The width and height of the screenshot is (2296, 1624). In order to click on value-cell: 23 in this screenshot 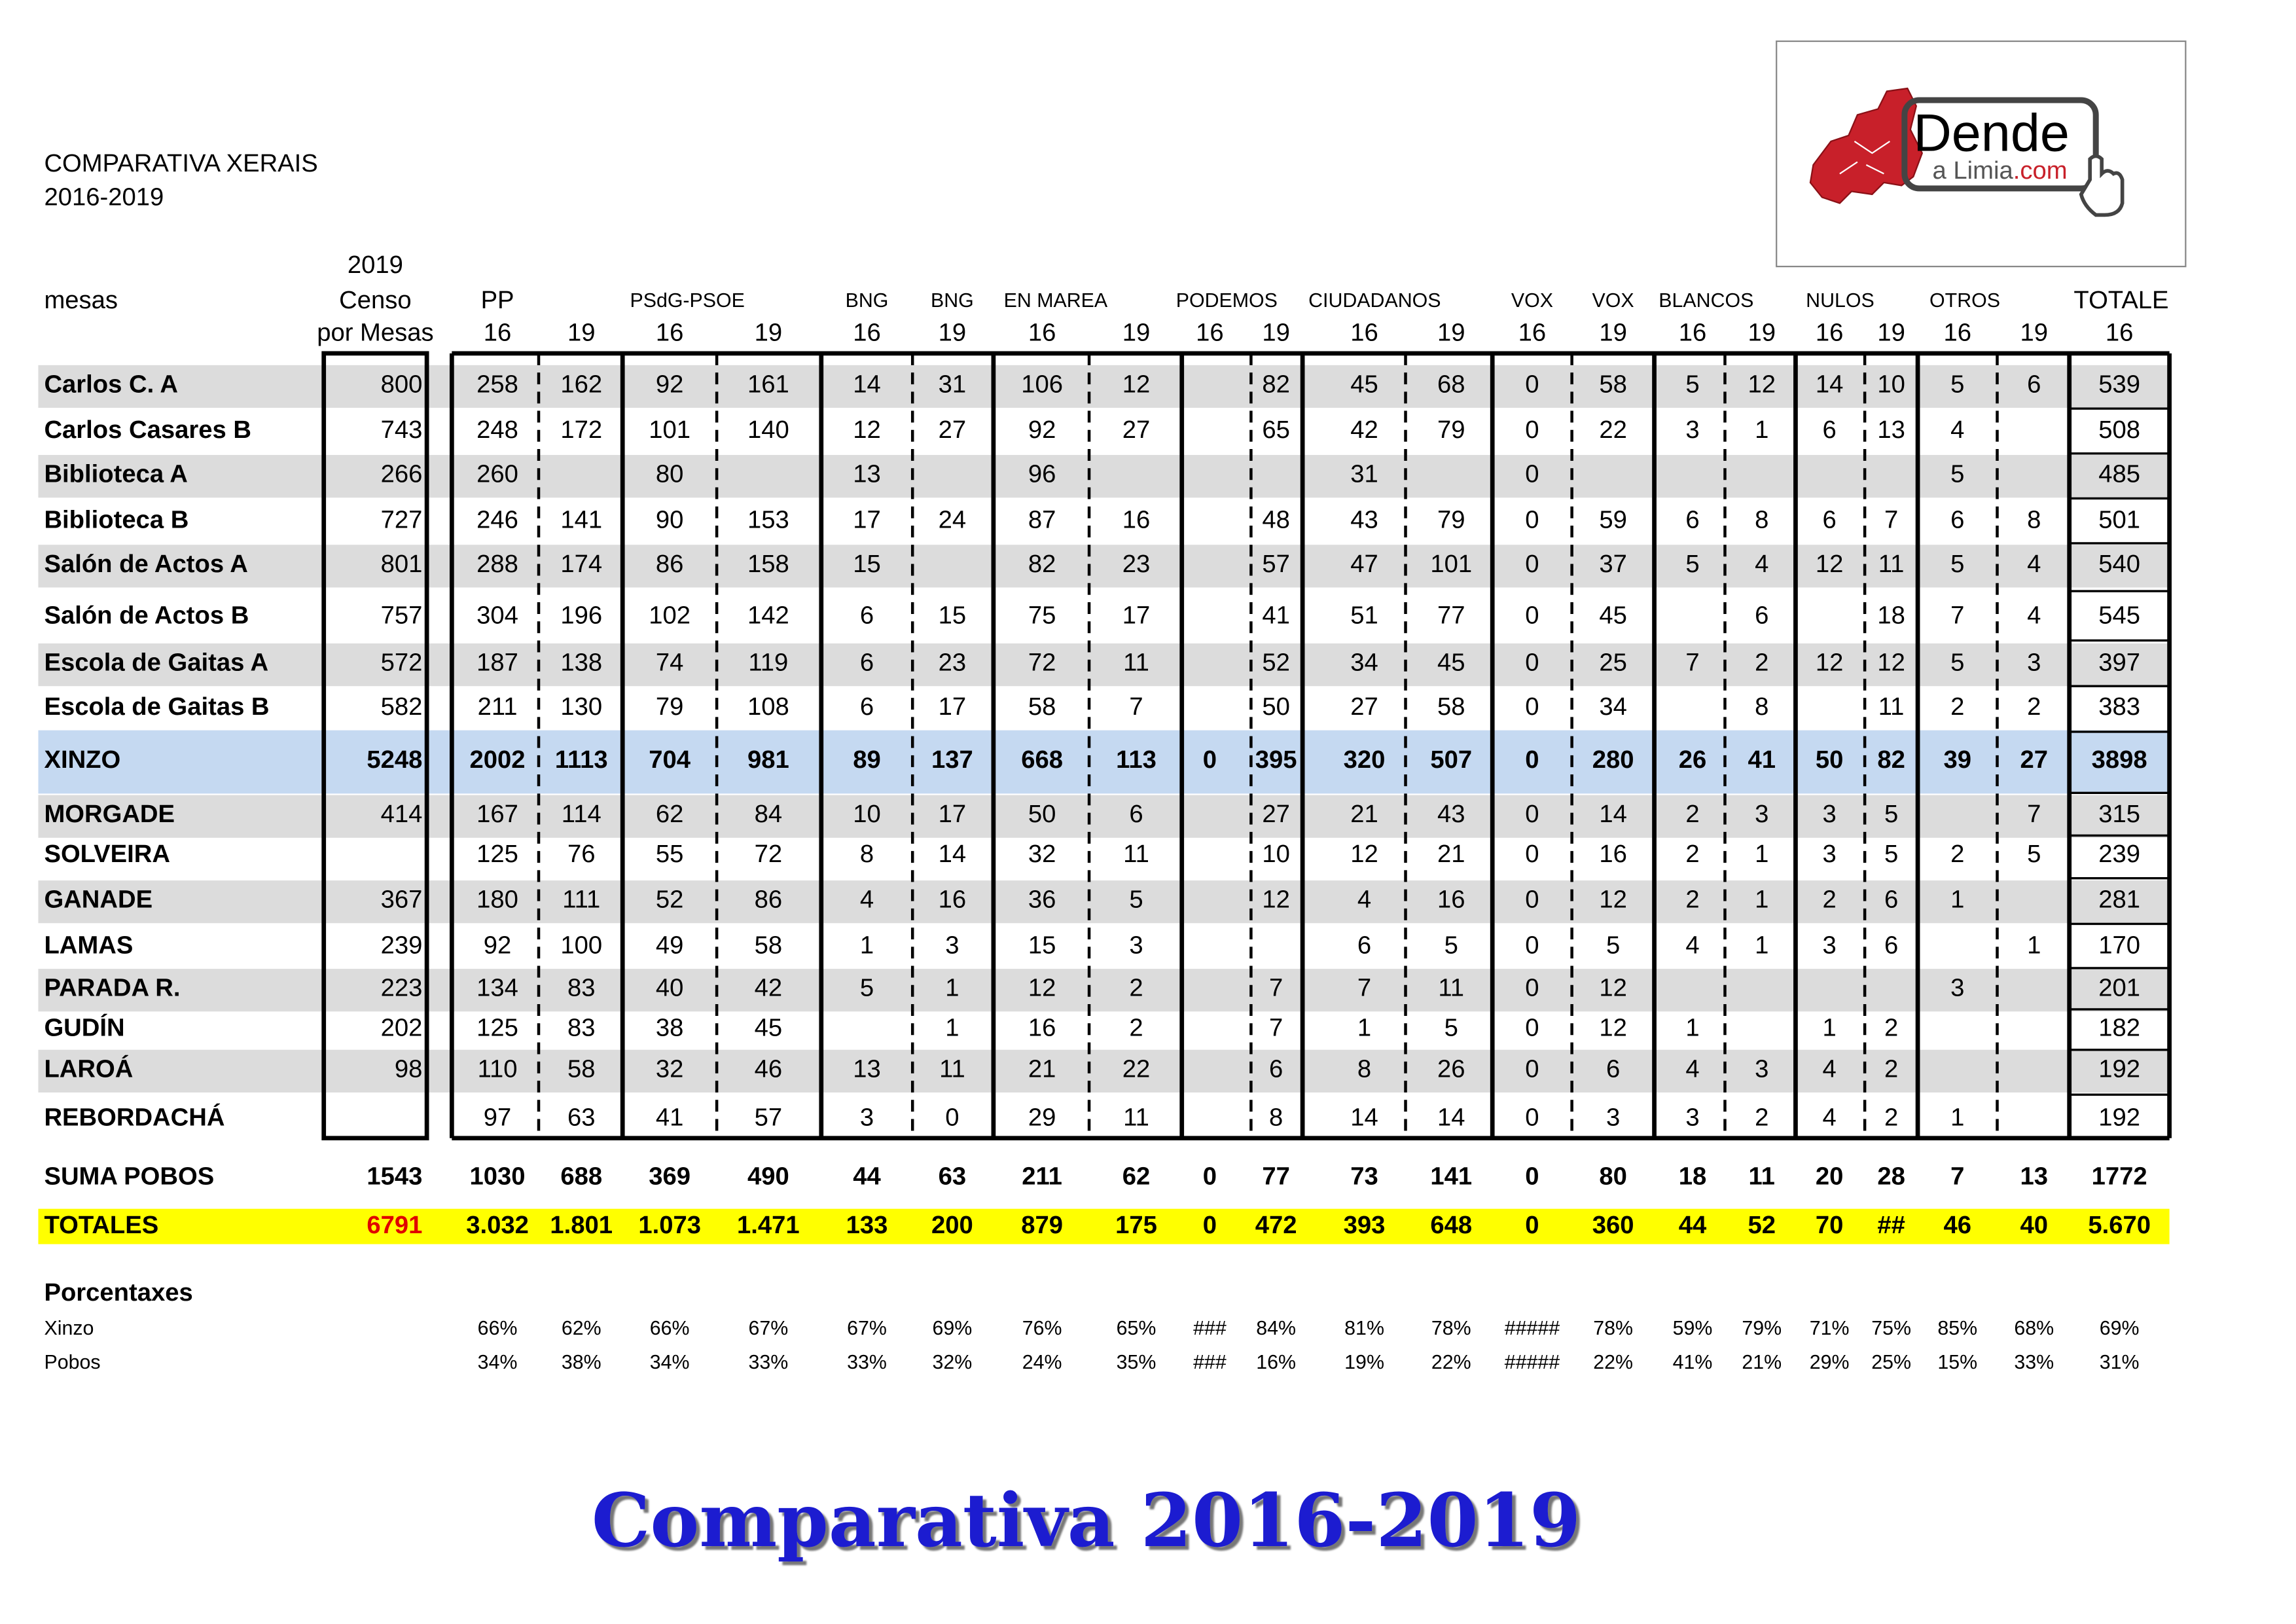, I will do `click(1136, 564)`.